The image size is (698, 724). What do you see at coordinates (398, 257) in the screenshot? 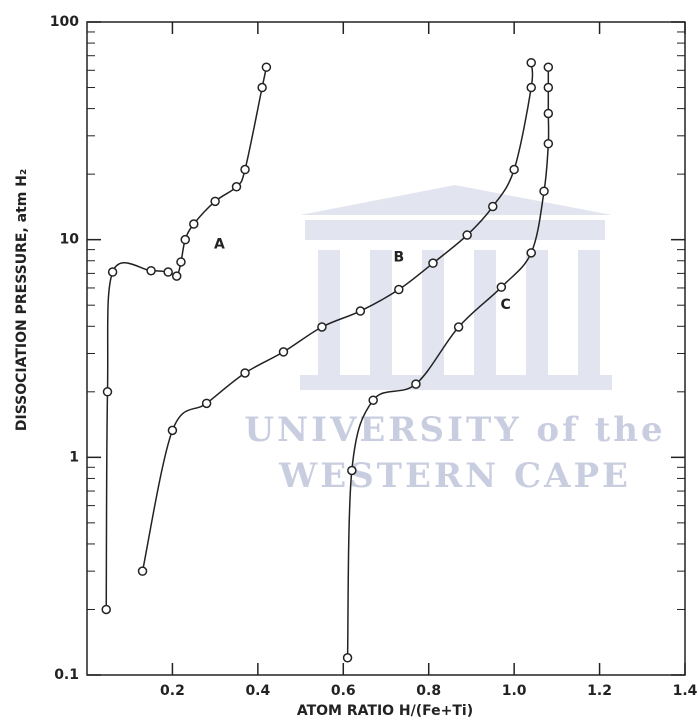
I see `series-label: B` at bounding box center [398, 257].